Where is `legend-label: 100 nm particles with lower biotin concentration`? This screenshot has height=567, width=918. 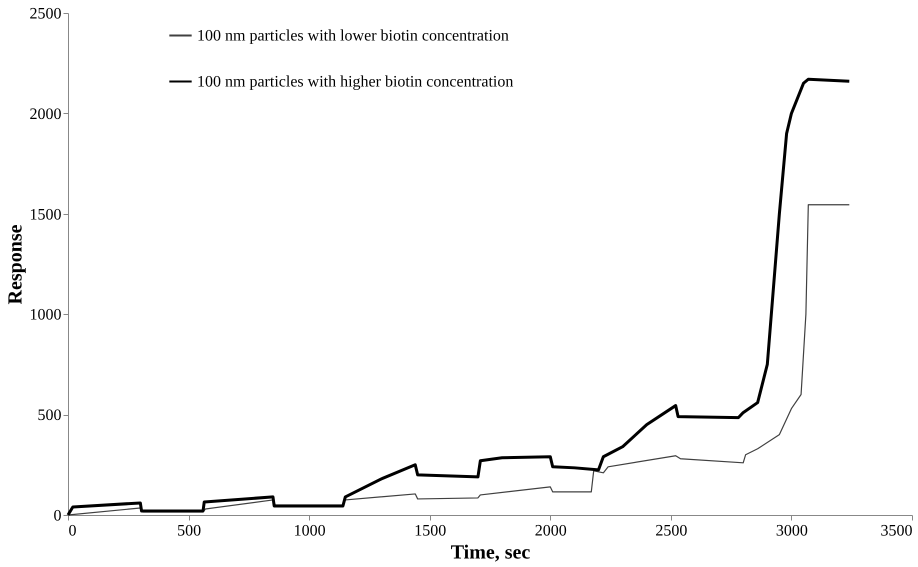
legend-label: 100 nm particles with lower biotin concentration is located at coordinates (353, 36).